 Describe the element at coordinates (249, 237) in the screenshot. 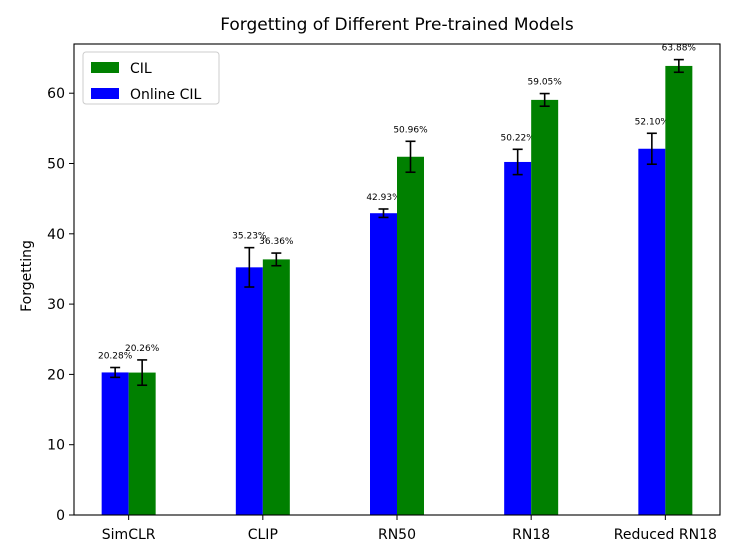

I see `data-label: 35.23%` at that location.